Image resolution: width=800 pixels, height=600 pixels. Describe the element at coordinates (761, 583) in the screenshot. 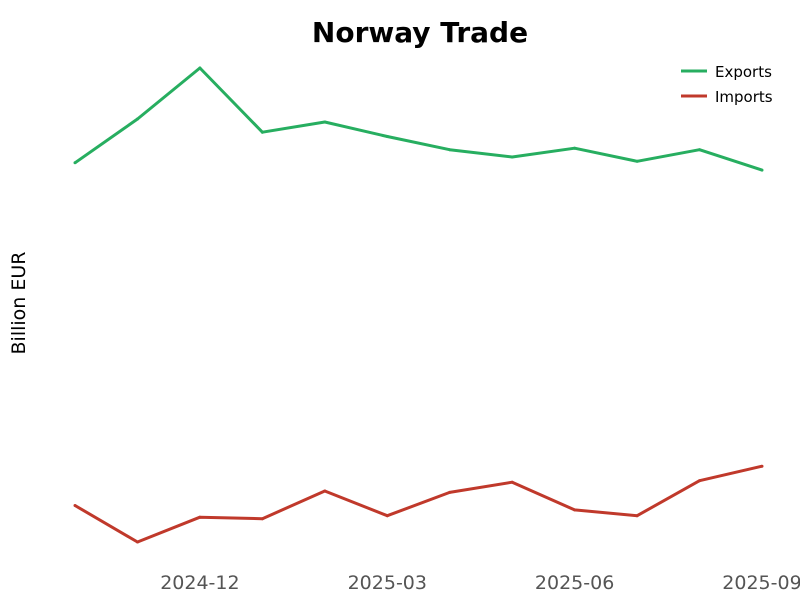

I see `x-tick-label: 2025-09` at that location.